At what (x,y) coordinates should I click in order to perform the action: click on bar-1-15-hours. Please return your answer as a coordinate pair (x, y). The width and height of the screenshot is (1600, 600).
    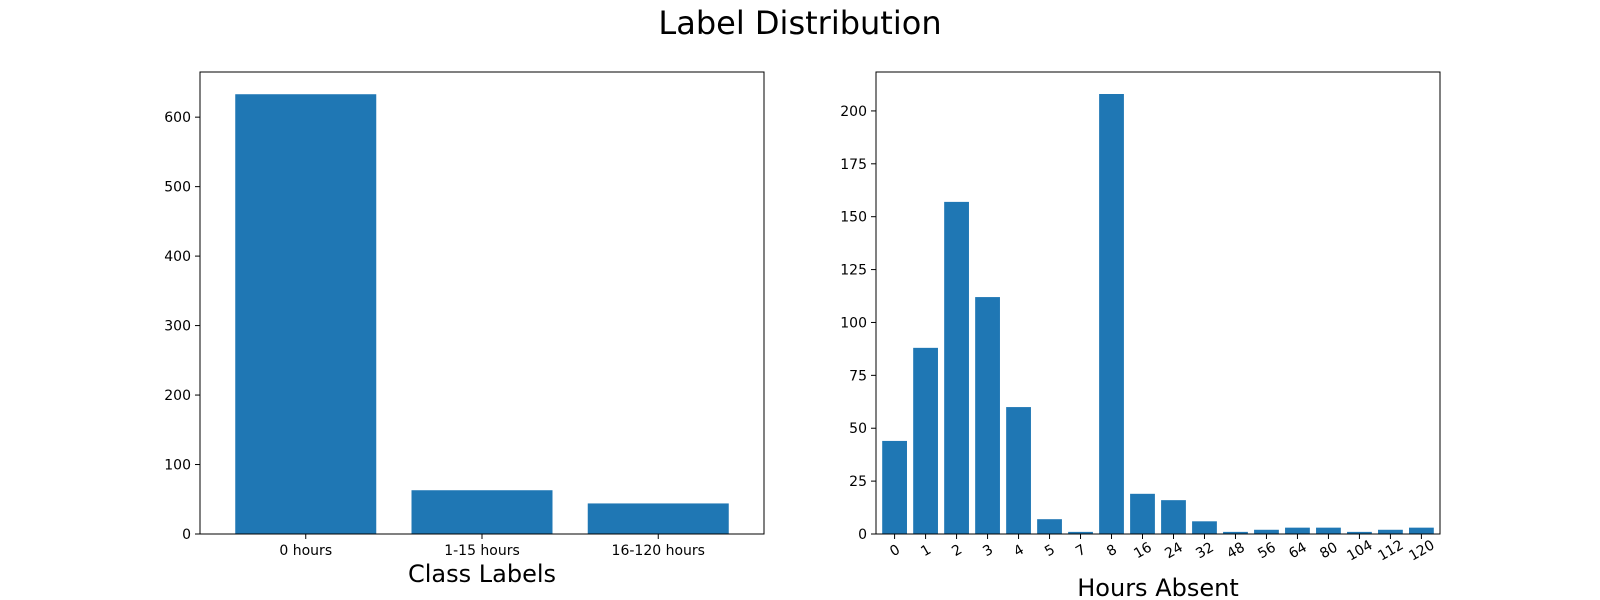
    Looking at the image, I should click on (482, 512).